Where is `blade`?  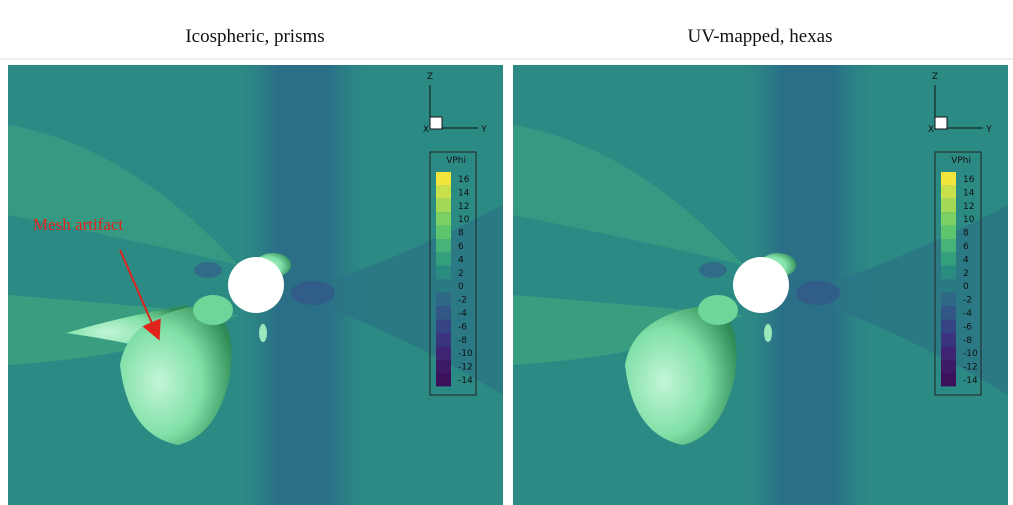 blade is located at coordinates (681, 375).